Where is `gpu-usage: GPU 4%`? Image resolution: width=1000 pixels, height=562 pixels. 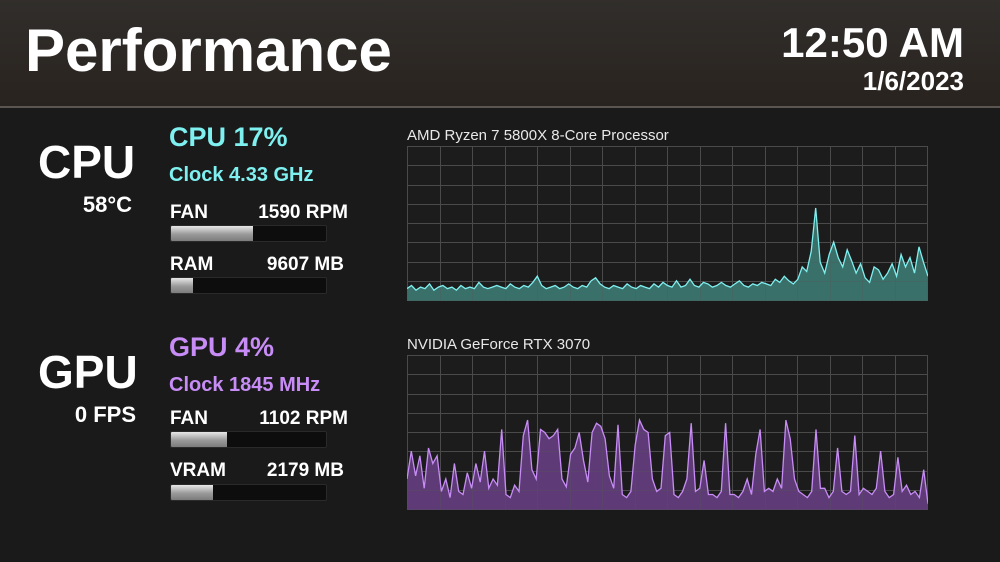 gpu-usage: GPU 4% is located at coordinates (222, 347).